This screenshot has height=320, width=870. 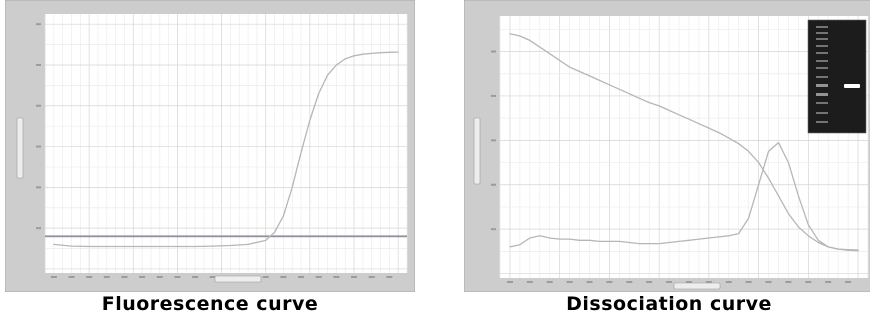 I want to click on dissociation-caption: Dissociation curve, so click(x=669, y=304).